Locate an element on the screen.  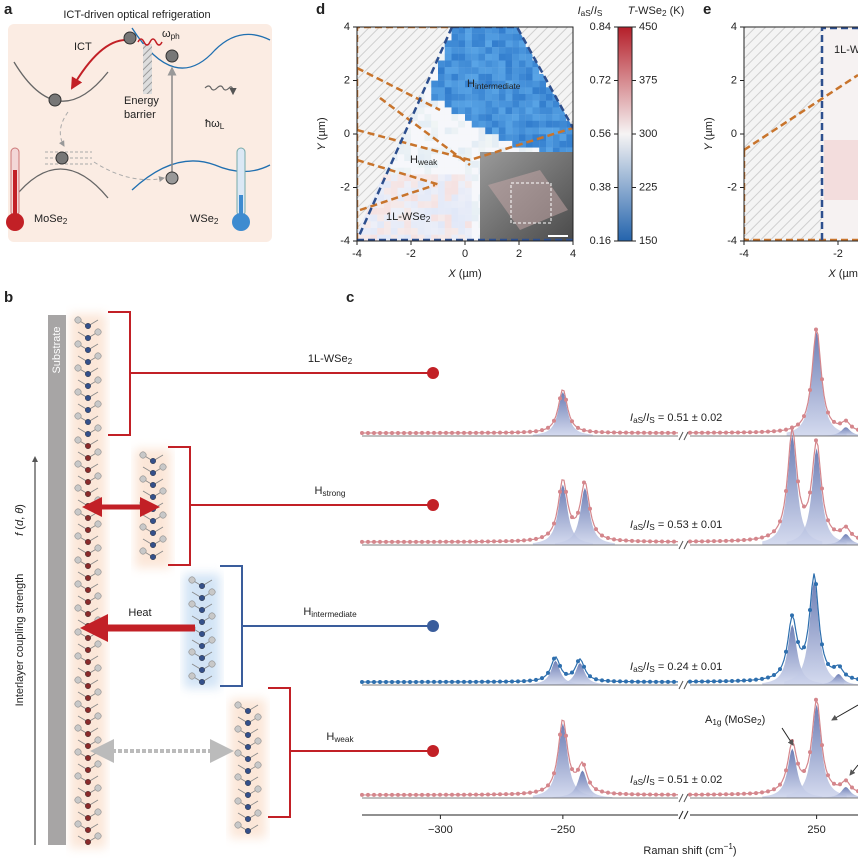
bracket is located at coordinates (279, 752).